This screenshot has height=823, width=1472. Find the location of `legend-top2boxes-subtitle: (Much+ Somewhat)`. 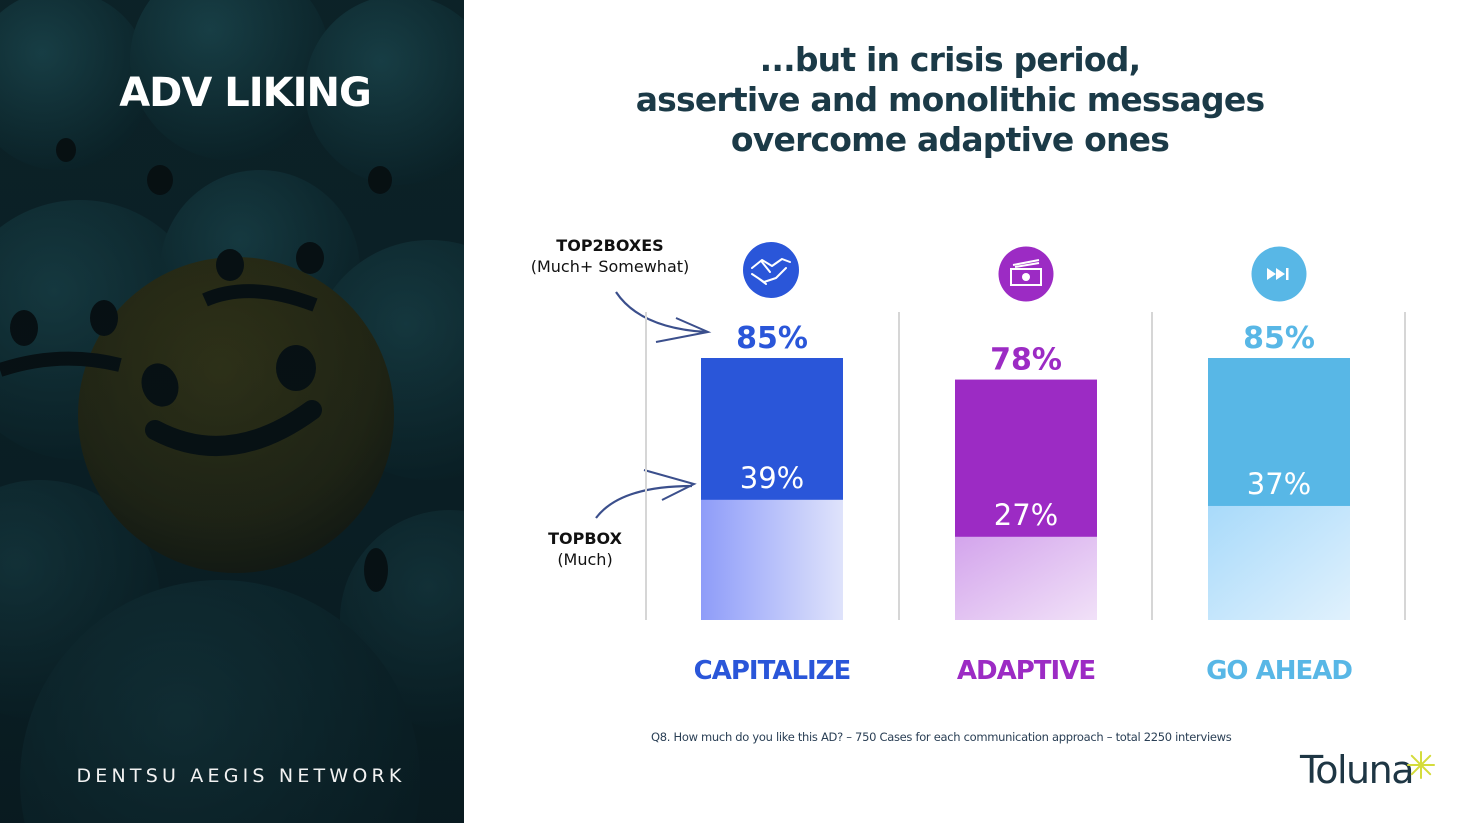

legend-top2boxes-subtitle: (Much+ Somewhat) is located at coordinates (610, 266).